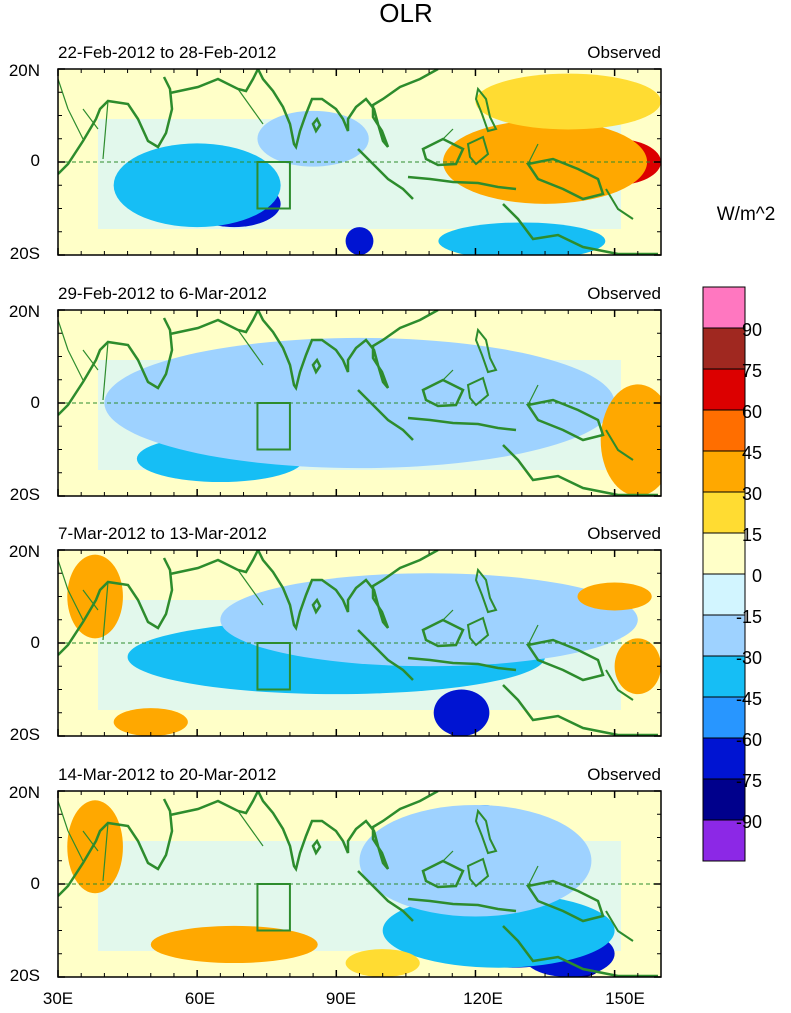  Describe the element at coordinates (162, 293) in the screenshot. I see `panel-2-period: 29-Feb-2012 to 6-Mar-2012` at that location.